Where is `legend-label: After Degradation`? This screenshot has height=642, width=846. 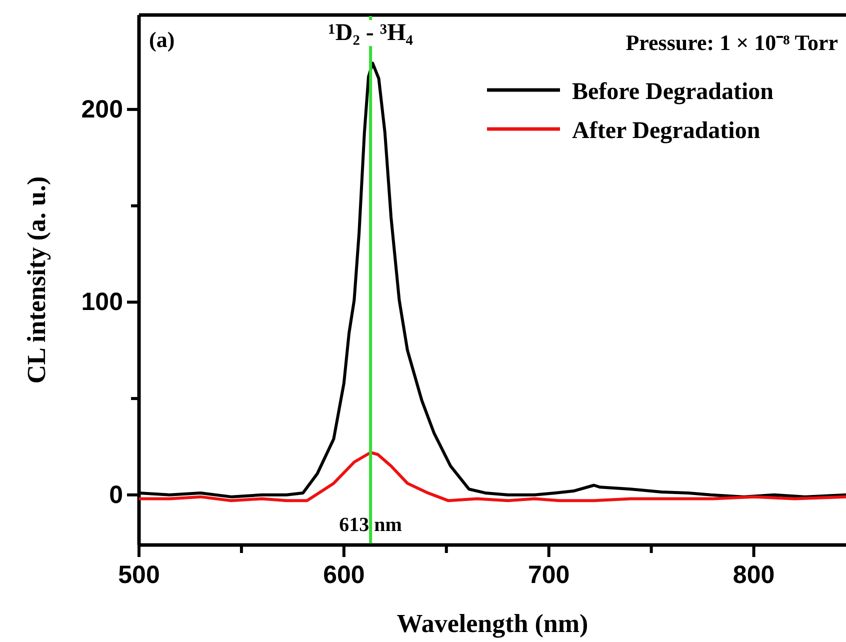 legend-label: After Degradation is located at coordinates (666, 131).